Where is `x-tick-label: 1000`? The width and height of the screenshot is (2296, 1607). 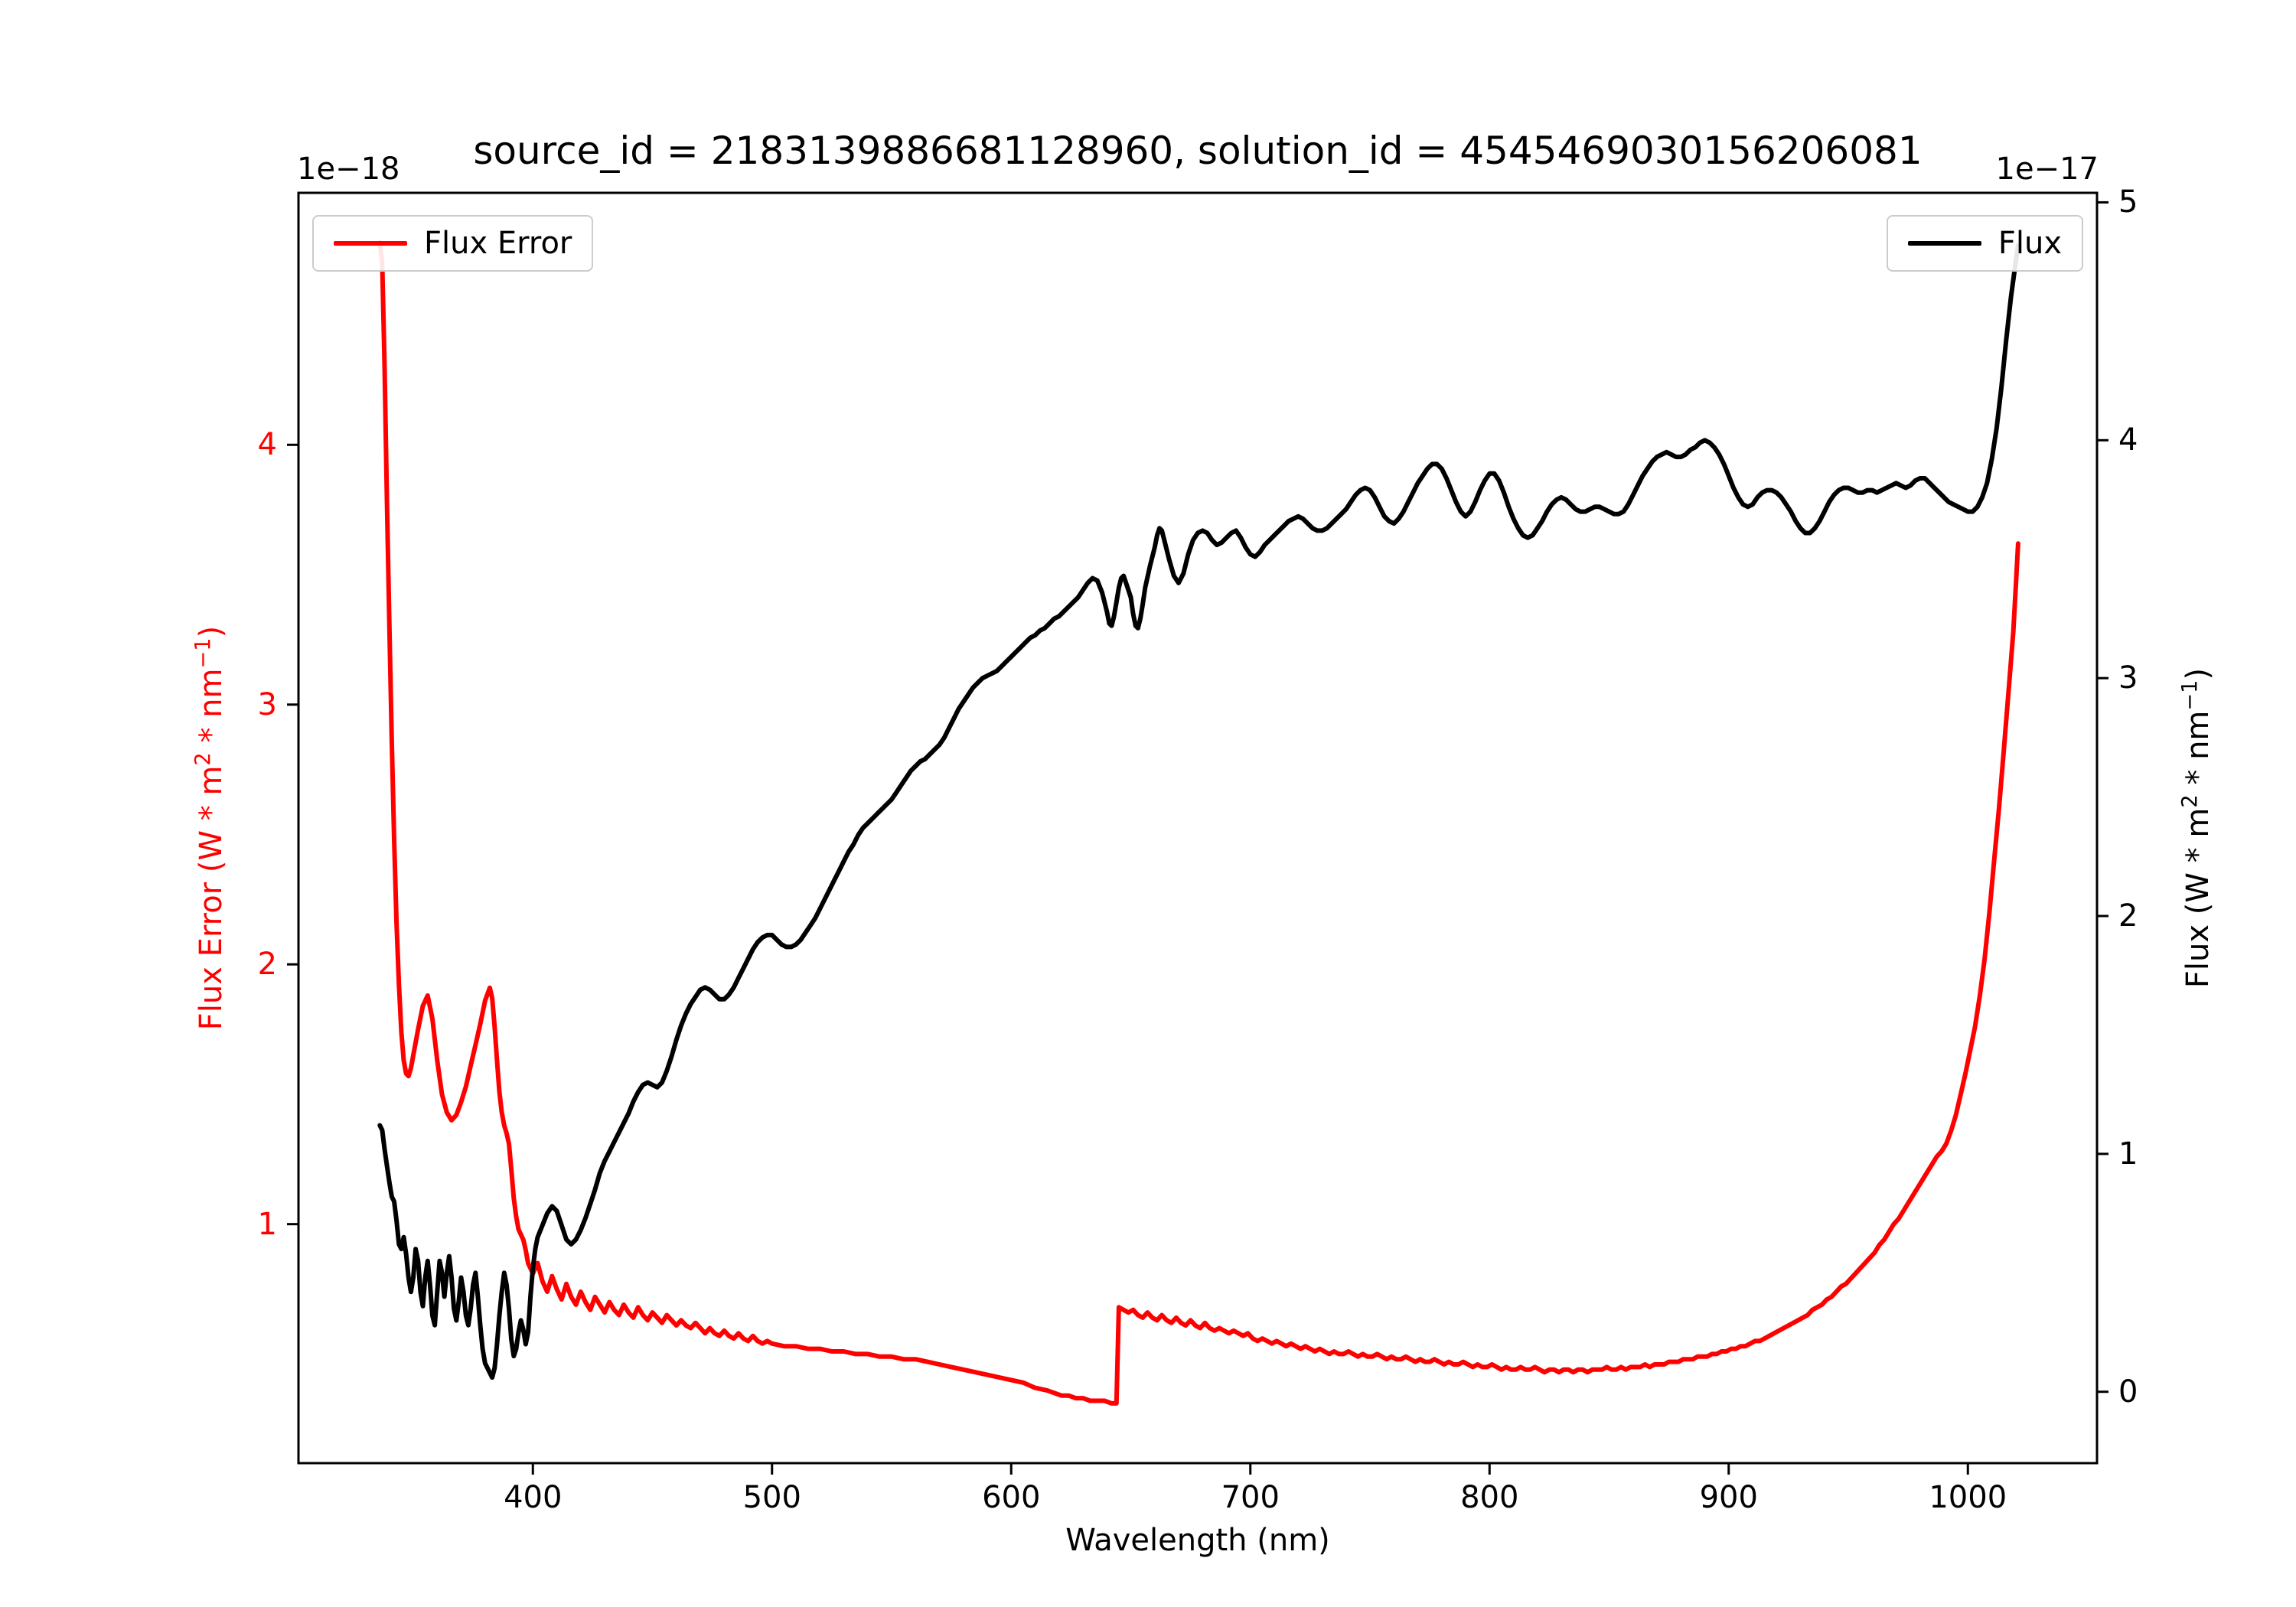
x-tick-label: 1000 is located at coordinates (1968, 1497).